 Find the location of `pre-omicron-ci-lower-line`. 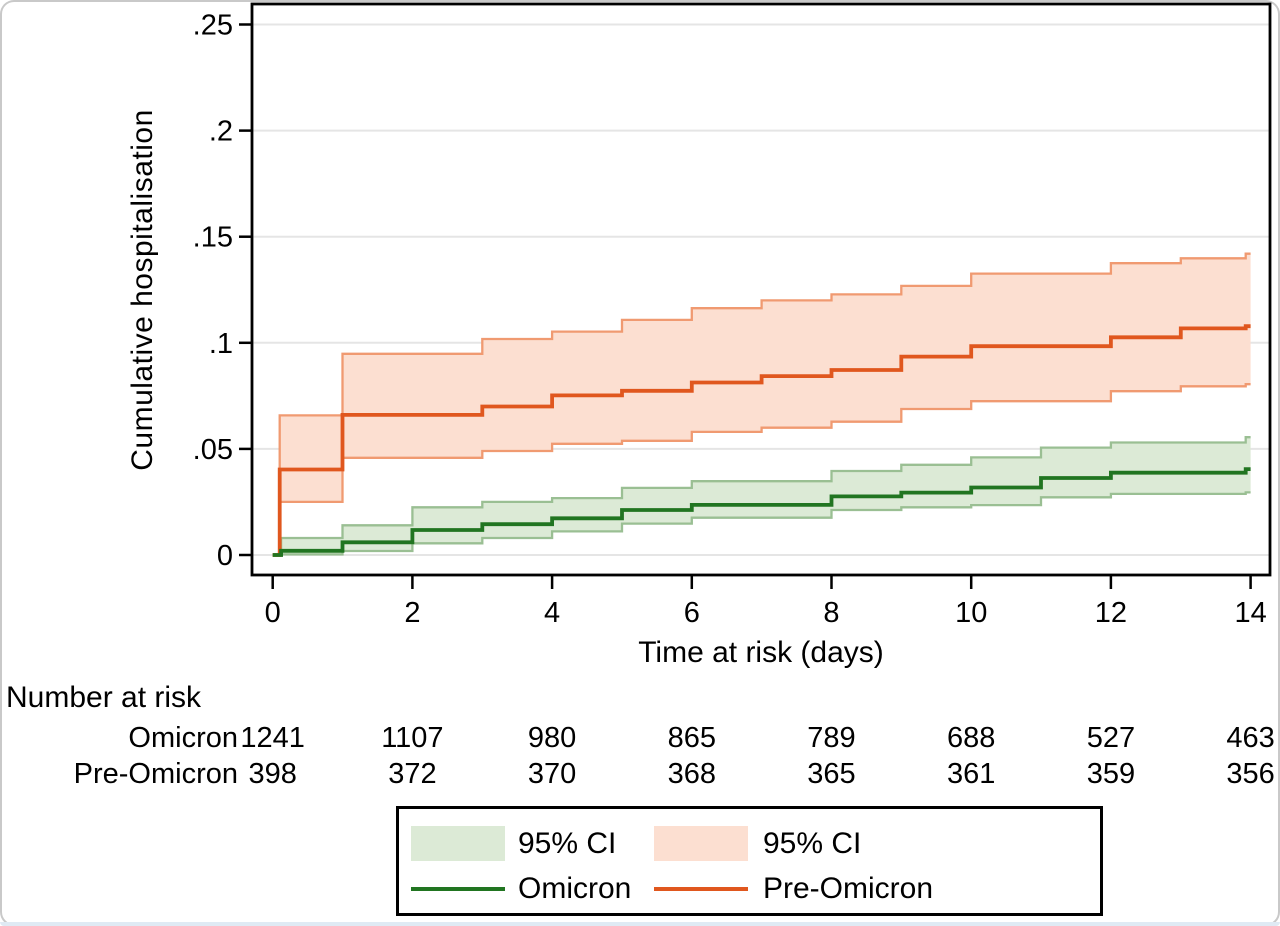

pre-omicron-ci-lower-line is located at coordinates (761, 470).